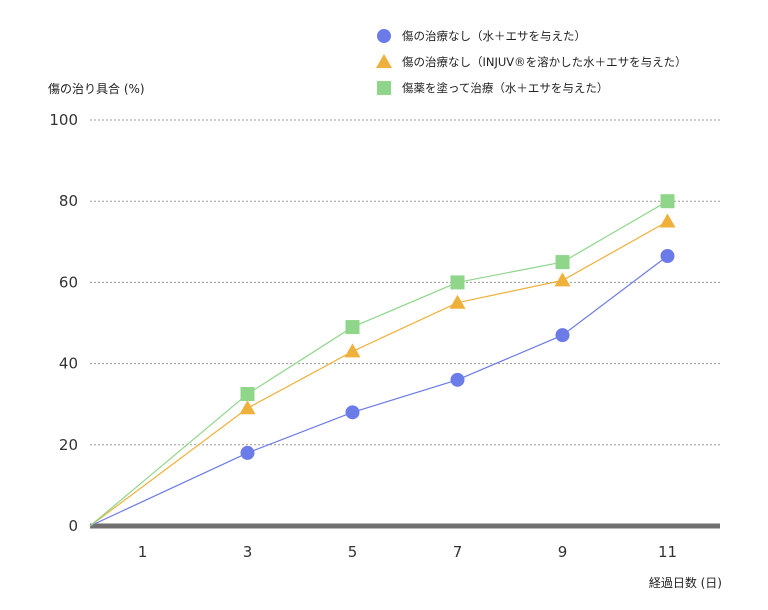 The image size is (768, 610). I want to click on y-tick-label: 80, so click(68, 201).